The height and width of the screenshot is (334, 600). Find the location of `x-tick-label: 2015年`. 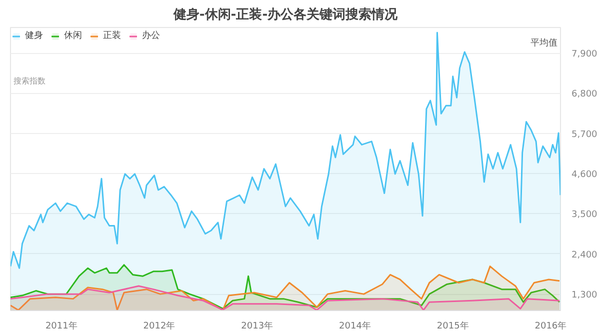

x-tick-label: 2015年 is located at coordinates (452, 326).